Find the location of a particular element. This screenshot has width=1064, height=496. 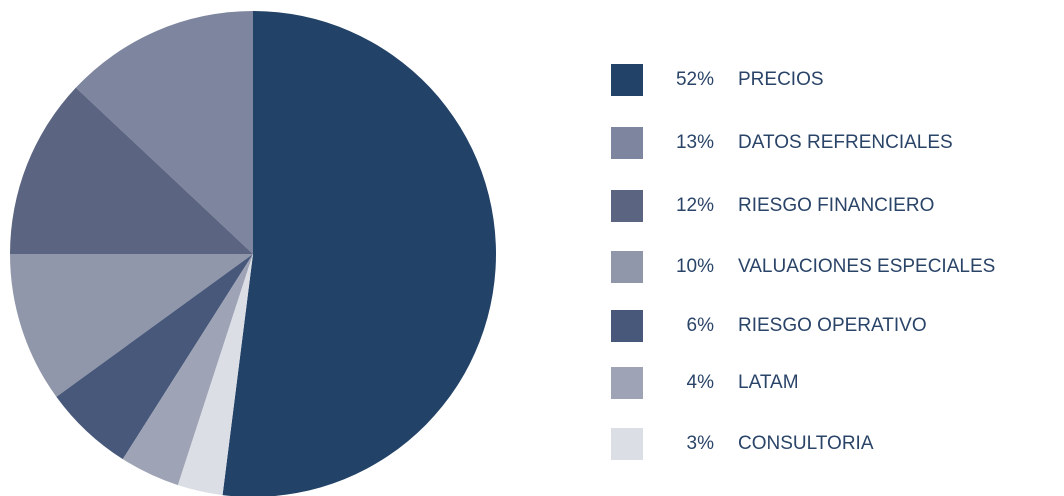

legend-label: VALUACIONES ESPECIALES is located at coordinates (866, 266).